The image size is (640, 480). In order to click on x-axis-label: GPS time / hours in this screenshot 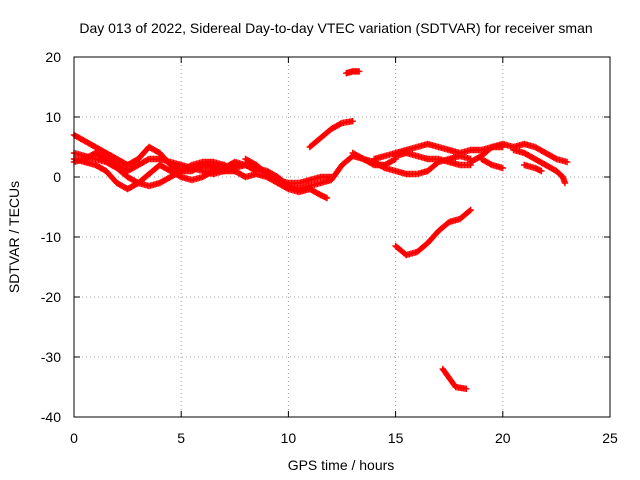, I will do `click(341, 465)`.